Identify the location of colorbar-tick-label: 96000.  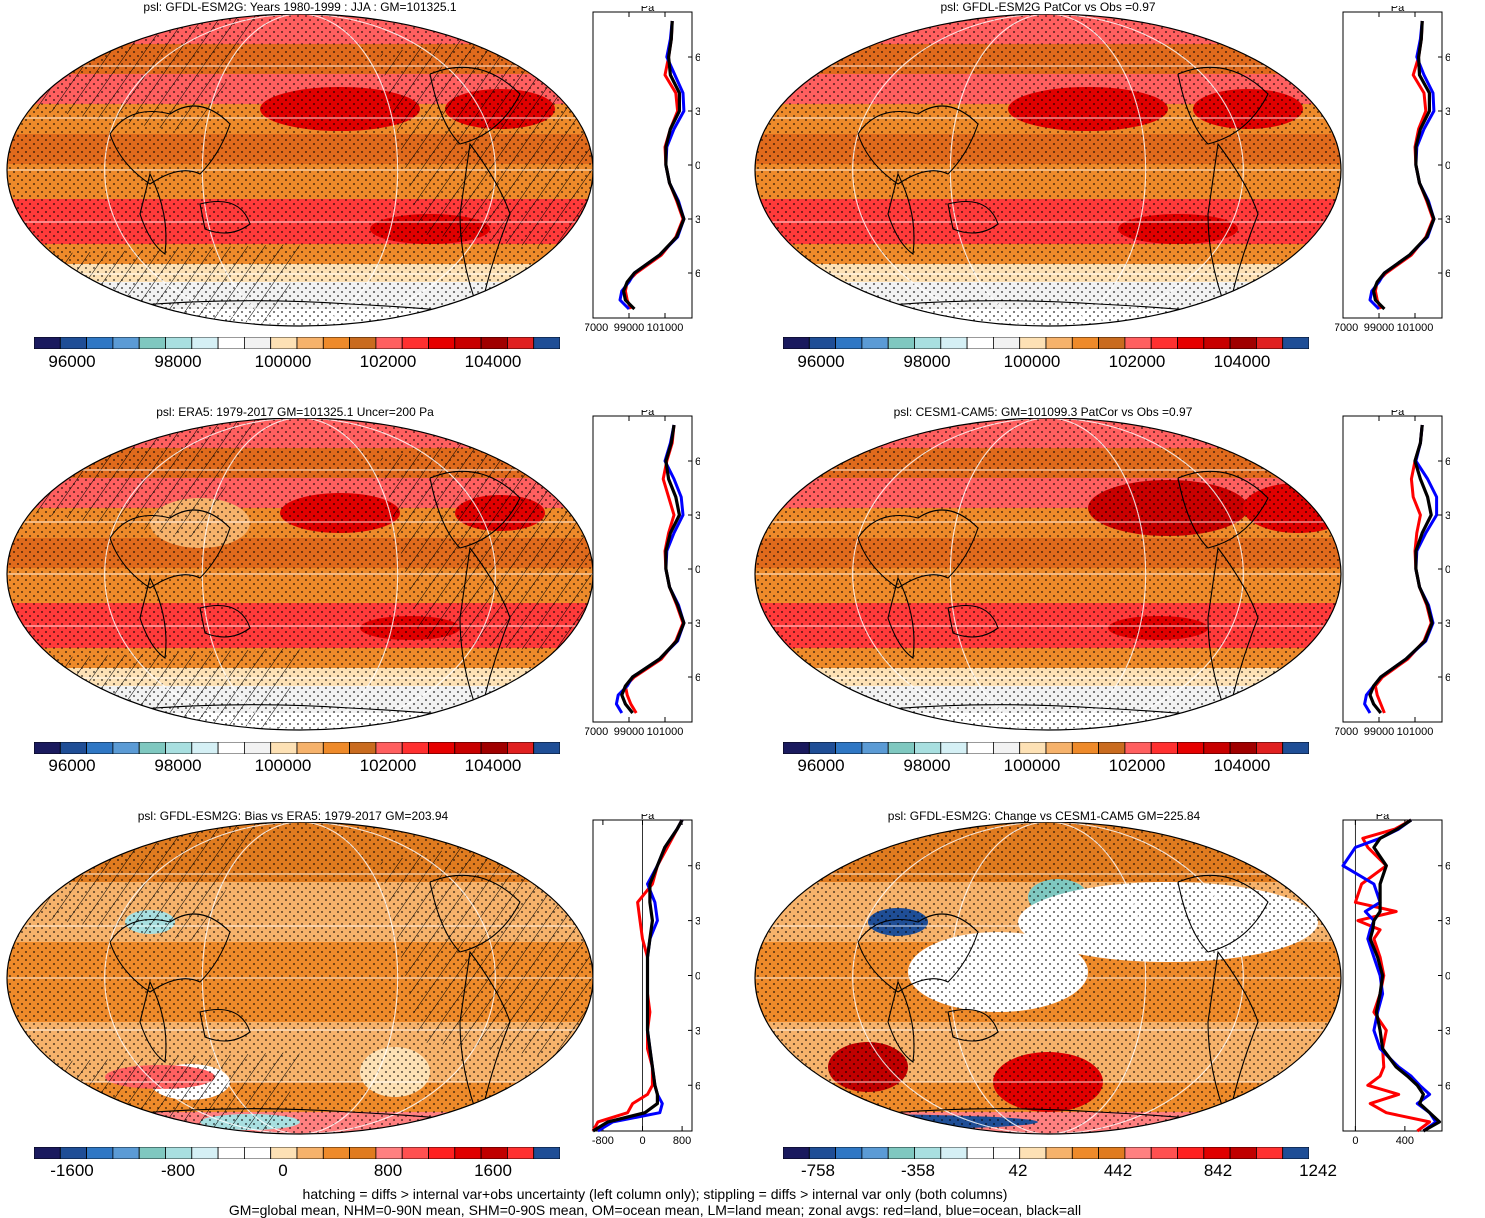
(72, 765).